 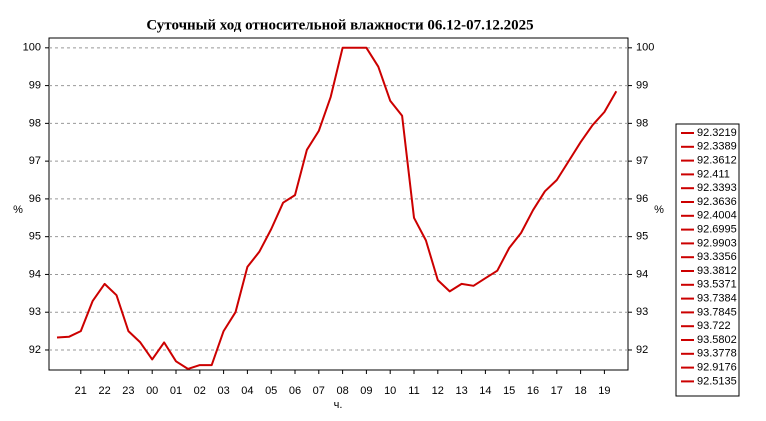 I want to click on legend-entry: 93.722, so click(x=714, y=326).